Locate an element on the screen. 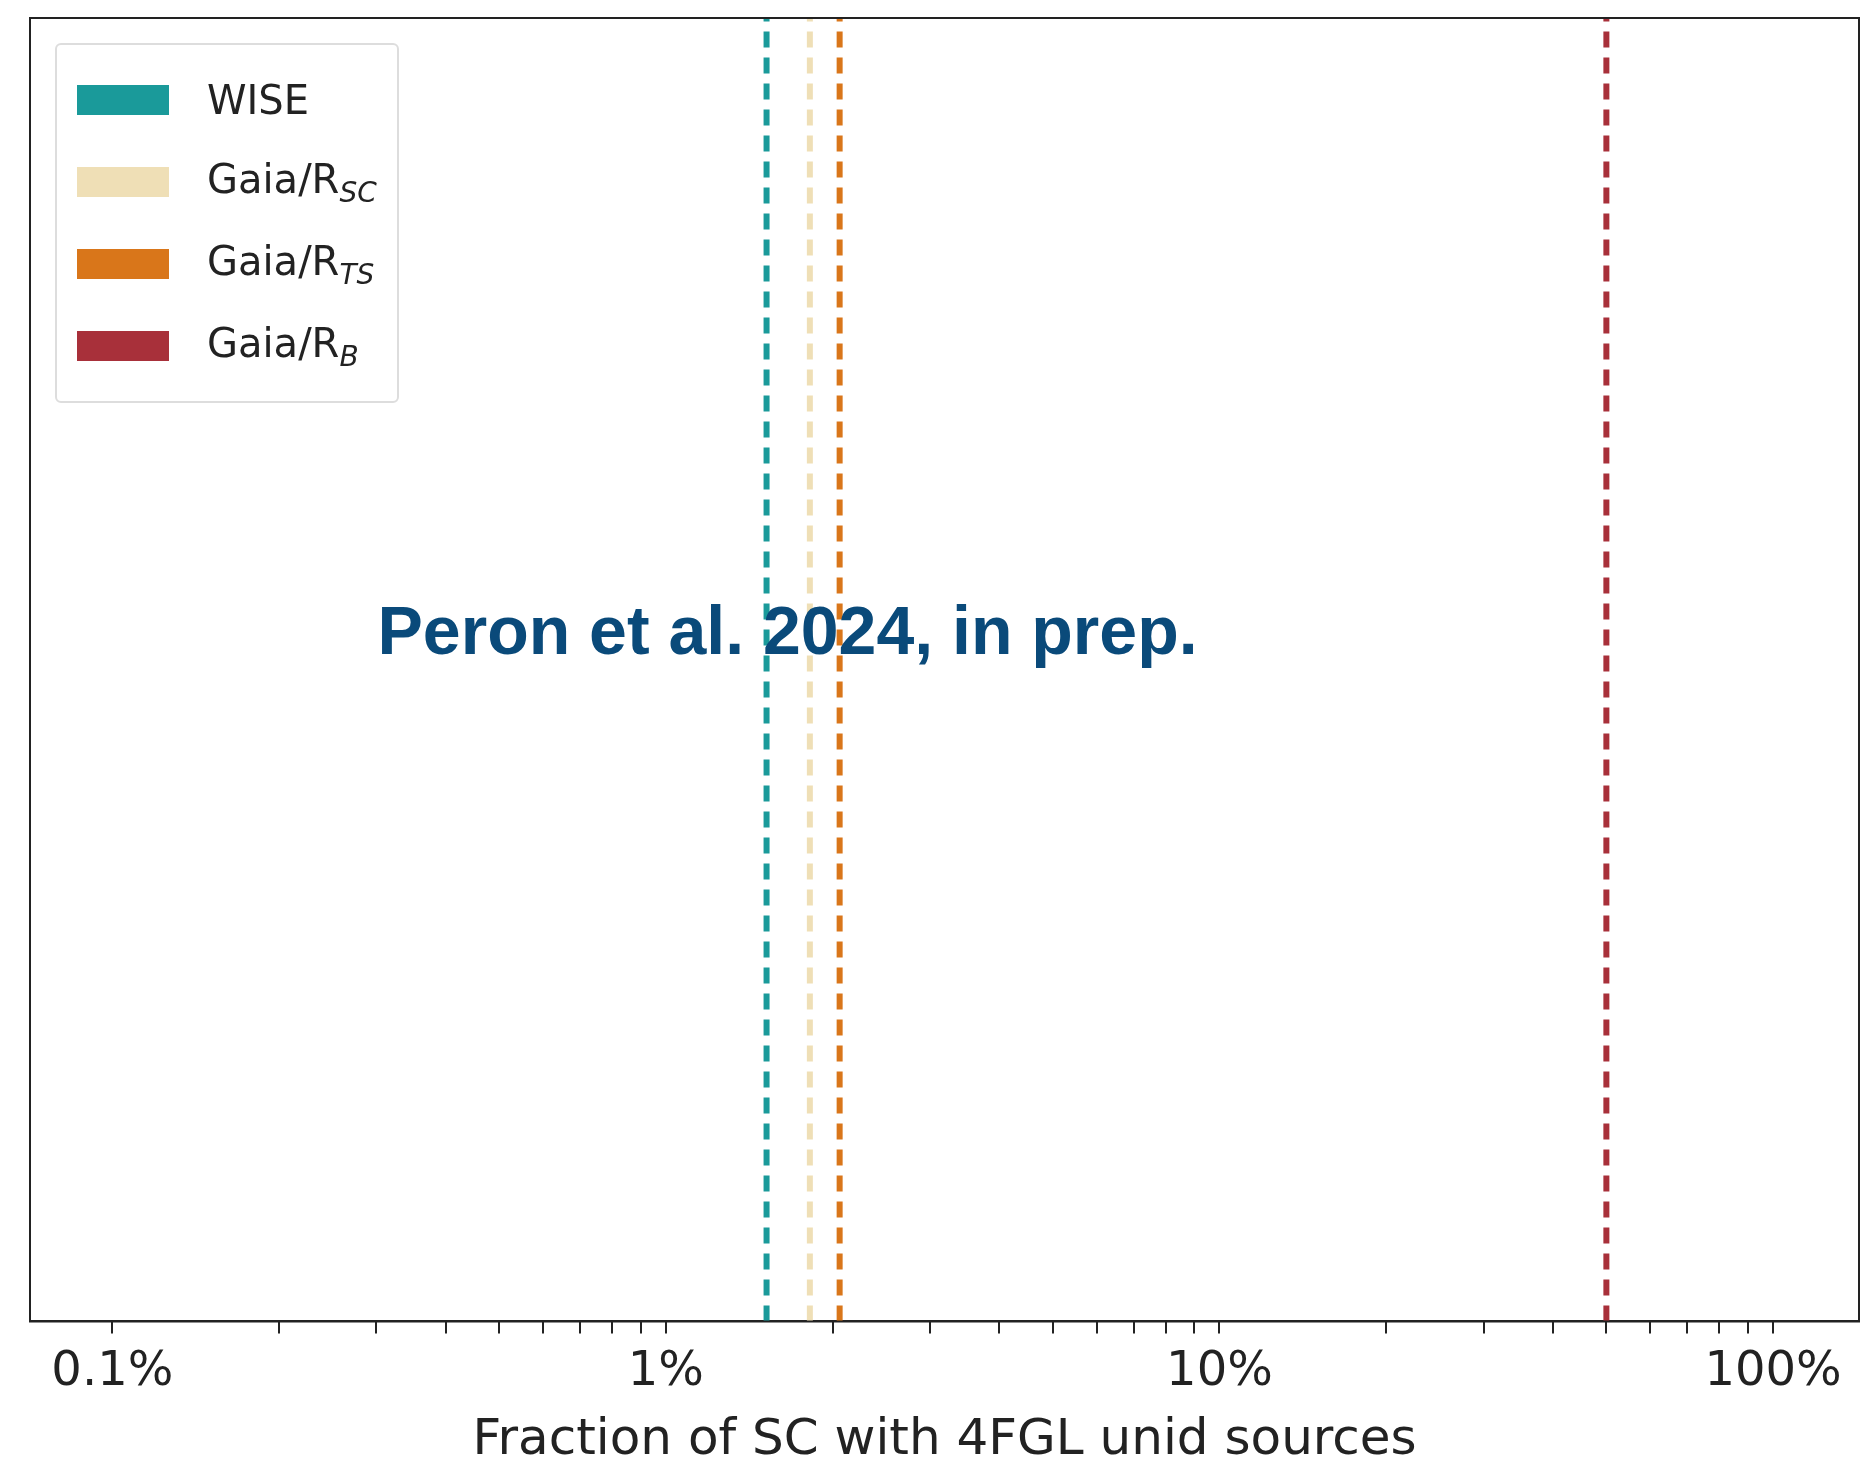  legend-label: Gaia/R$_{TS}$ is located at coordinates (291, 264).